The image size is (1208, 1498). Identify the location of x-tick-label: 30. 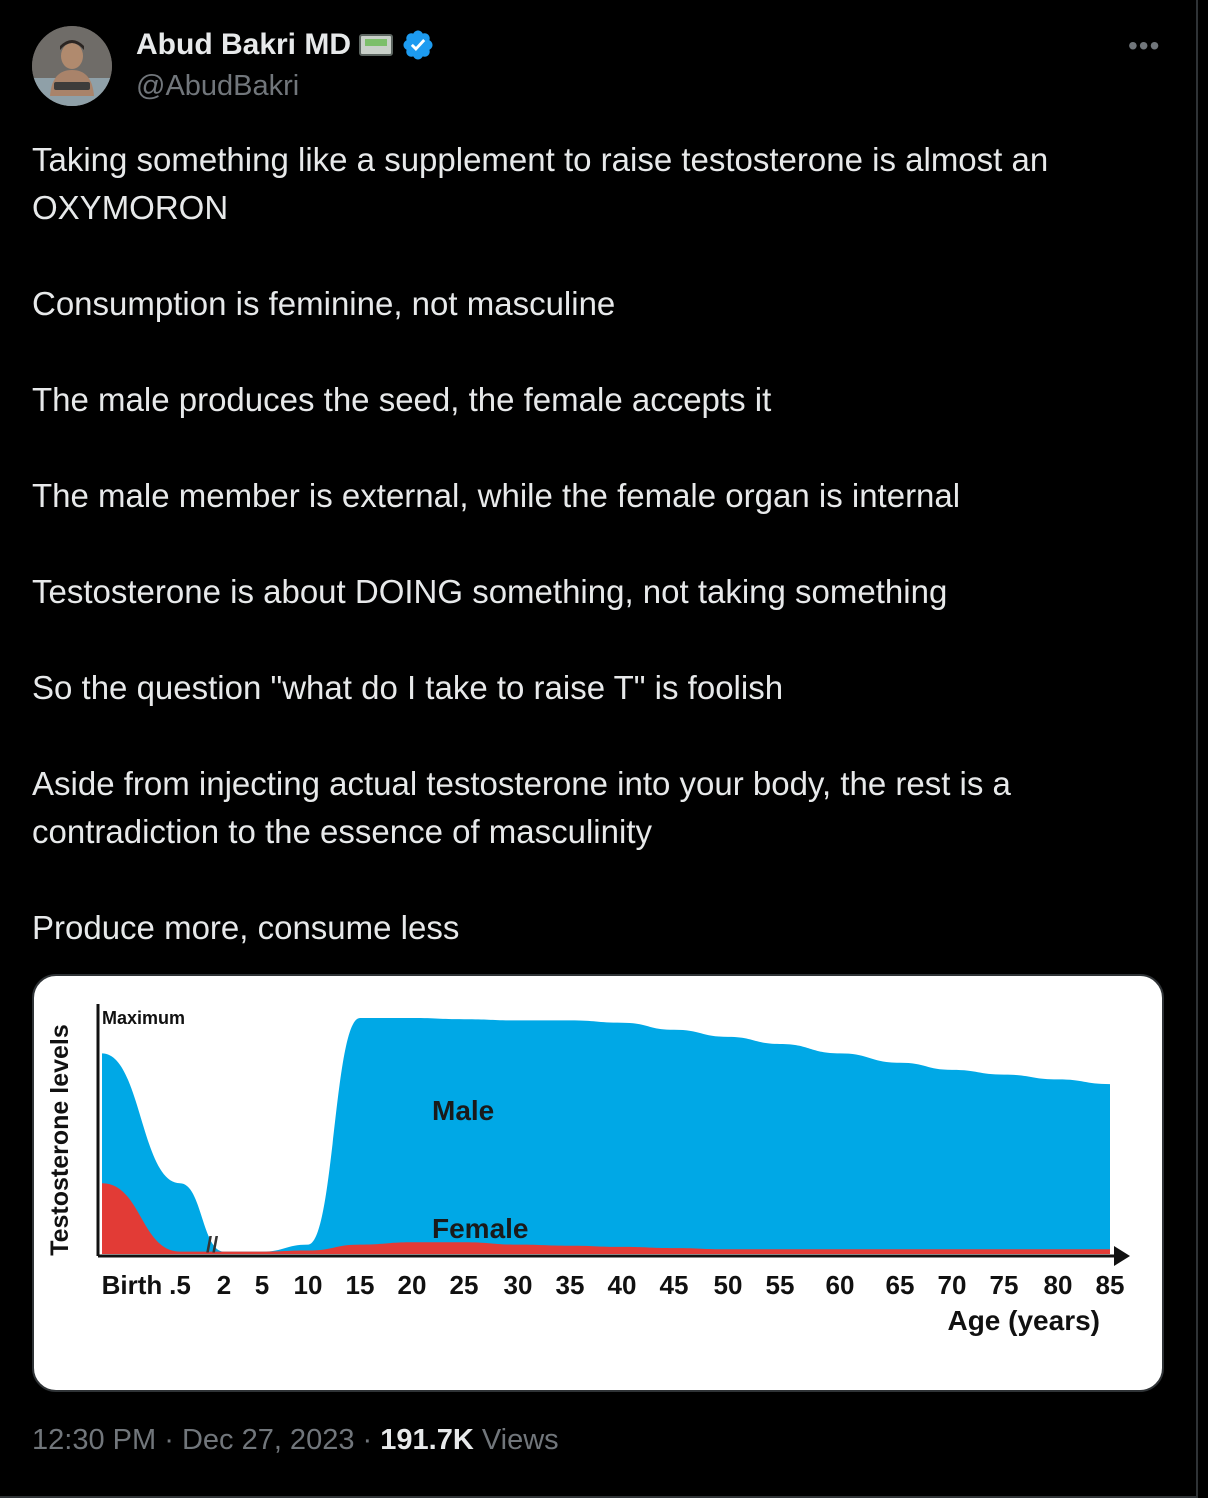
(518, 1285).